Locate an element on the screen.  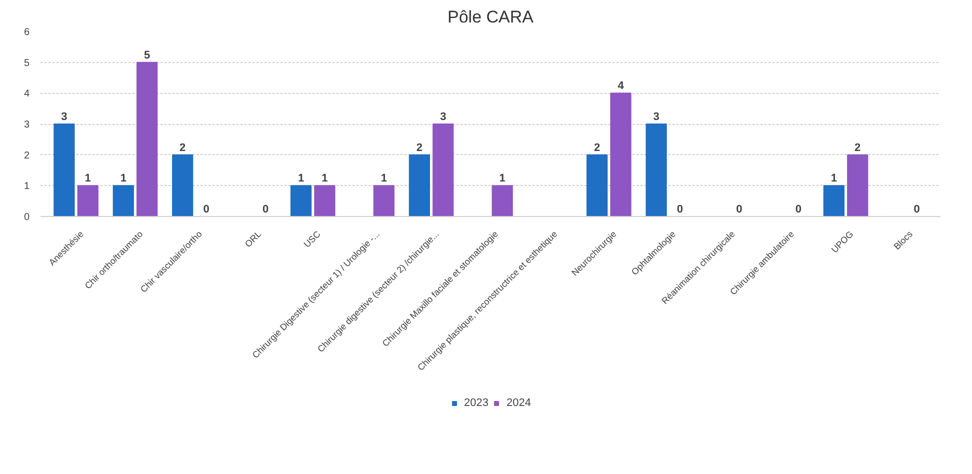
x-tick-label: ORL is located at coordinates (253, 239).